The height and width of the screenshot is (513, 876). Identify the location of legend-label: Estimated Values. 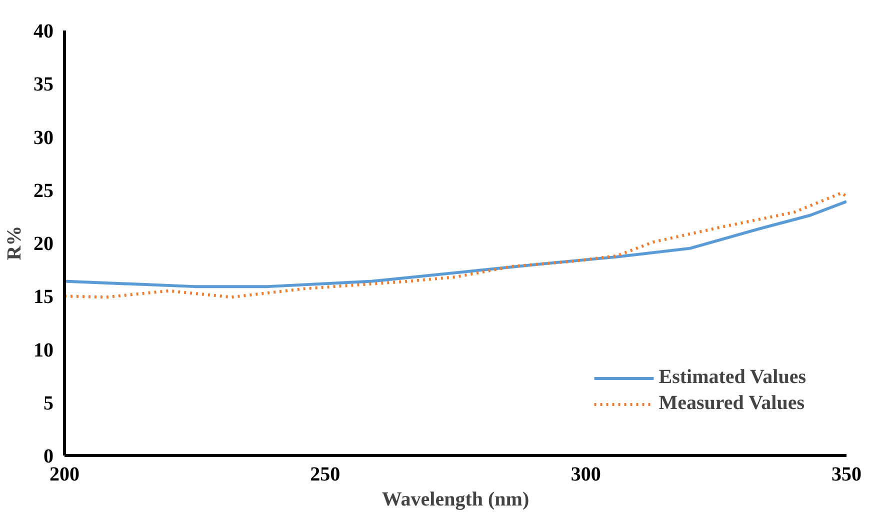
(732, 377).